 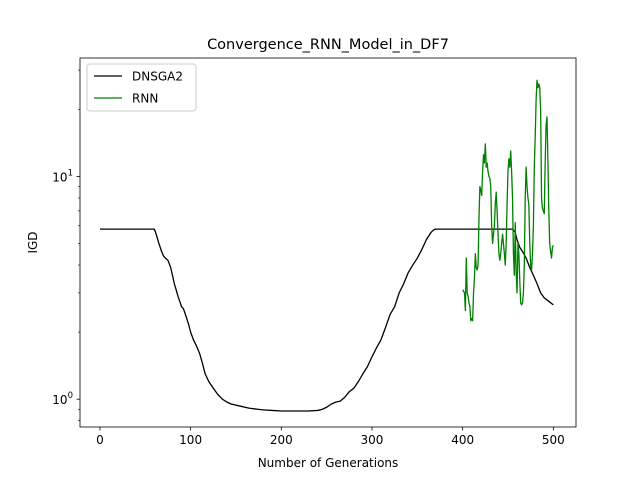 I want to click on x-tick-label: 0, so click(x=100, y=440).